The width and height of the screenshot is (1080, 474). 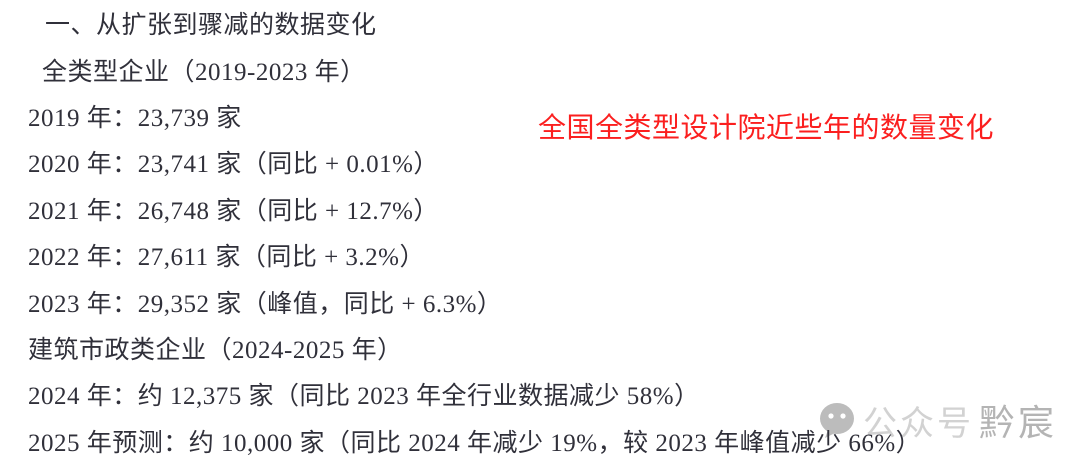 I want to click on stat-line-2022: 2022 年：27,611 家（同比 + 3.2%）, so click(x=226, y=258).